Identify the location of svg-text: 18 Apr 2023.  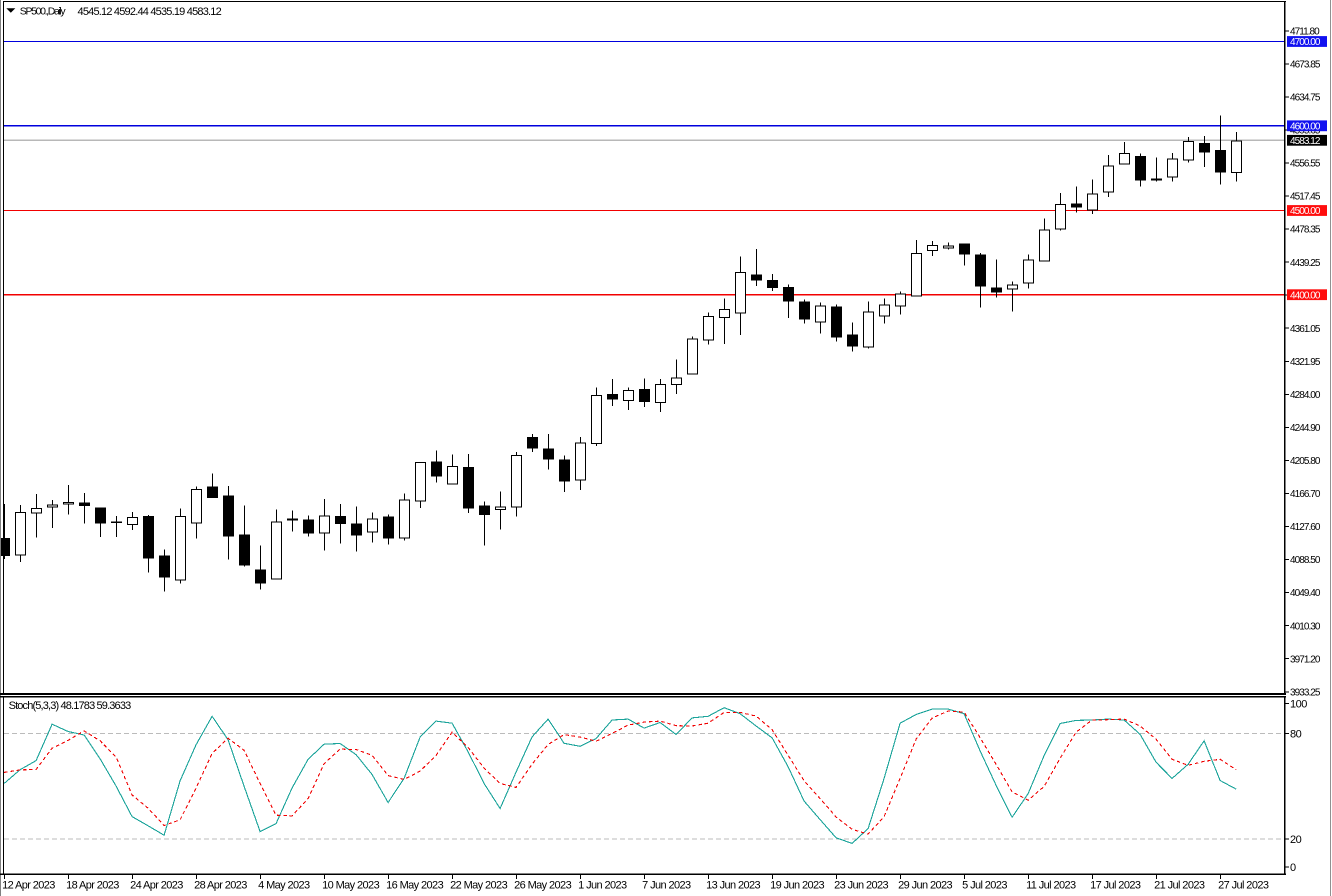
(92, 886).